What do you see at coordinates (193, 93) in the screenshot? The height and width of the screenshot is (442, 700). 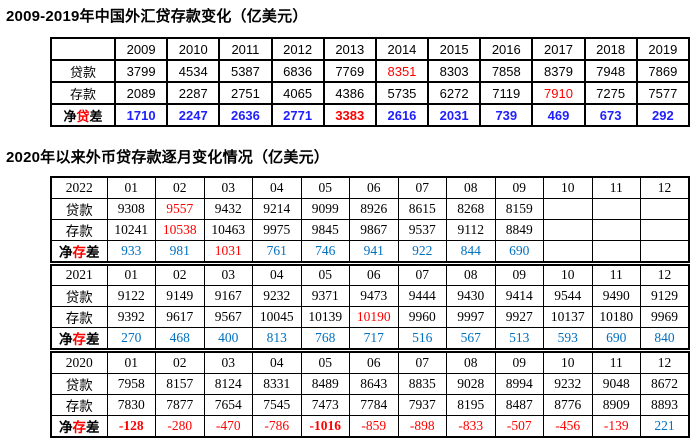 I see `value-cell: 2287` at bounding box center [193, 93].